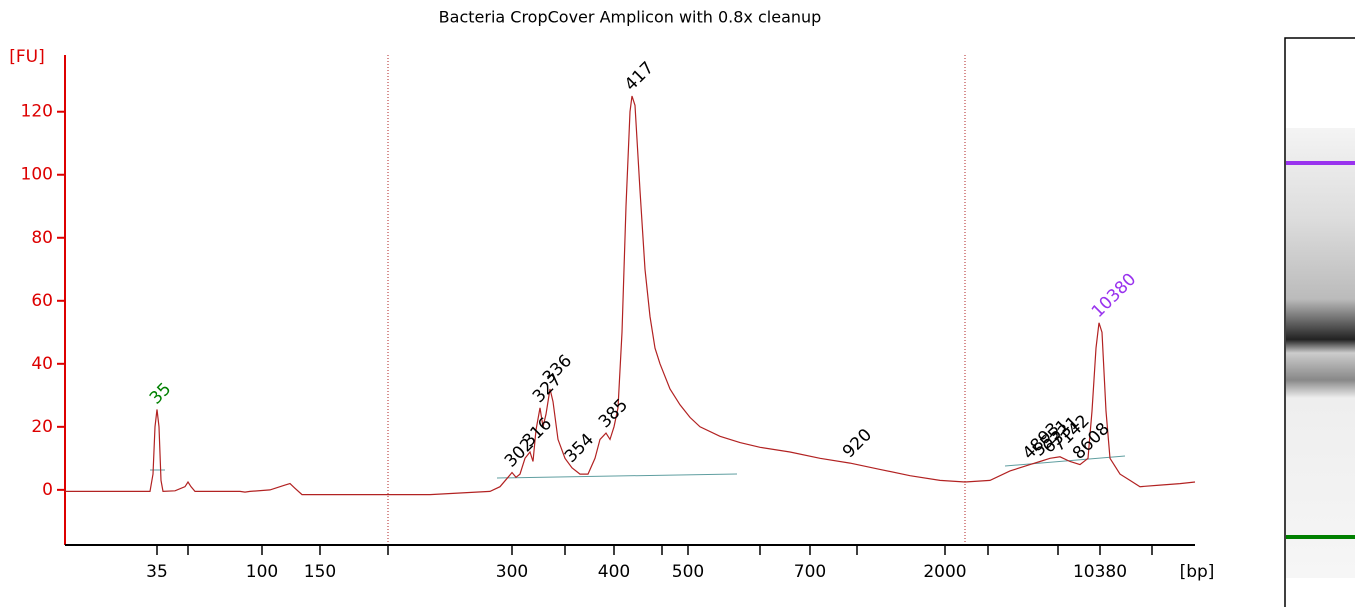 Image resolution: width=1355 pixels, height=611 pixels. Describe the element at coordinates (810, 572) in the screenshot. I see `x-tick-label: 700` at that location.